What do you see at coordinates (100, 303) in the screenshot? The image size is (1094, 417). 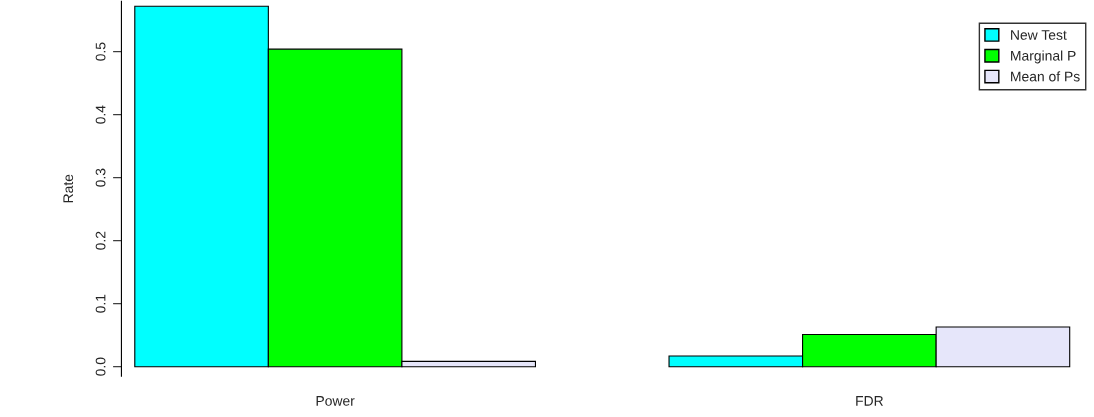 I see `y-tick-label: 0.1` at bounding box center [100, 303].